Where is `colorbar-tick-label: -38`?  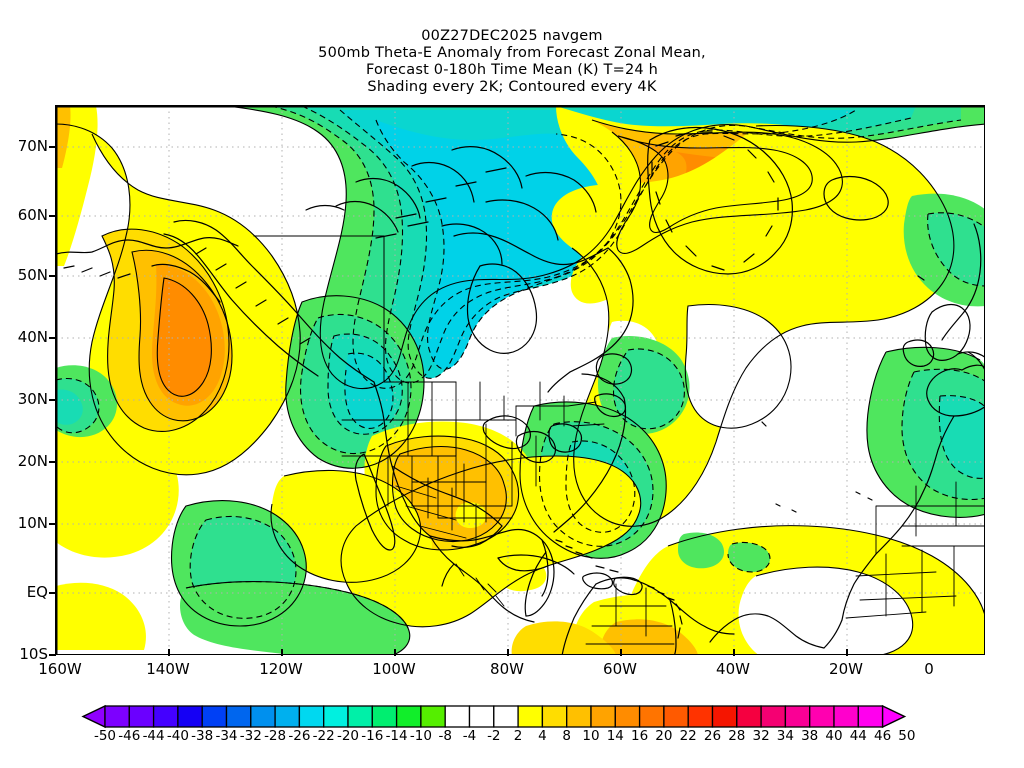 colorbar-tick-label: -38 is located at coordinates (202, 736).